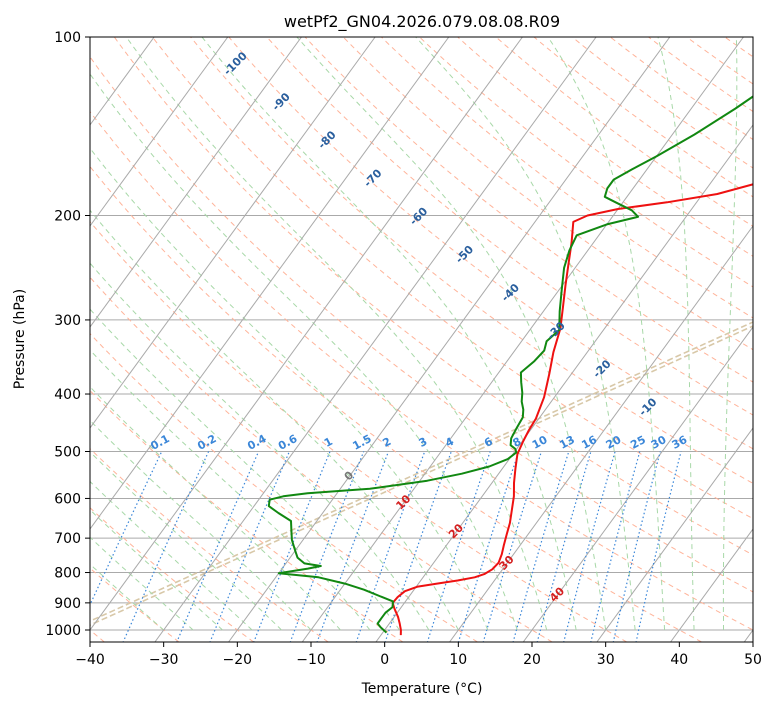 The height and width of the screenshot is (708, 775). I want to click on mixing-ratio-label: 20, so click(614, 442).